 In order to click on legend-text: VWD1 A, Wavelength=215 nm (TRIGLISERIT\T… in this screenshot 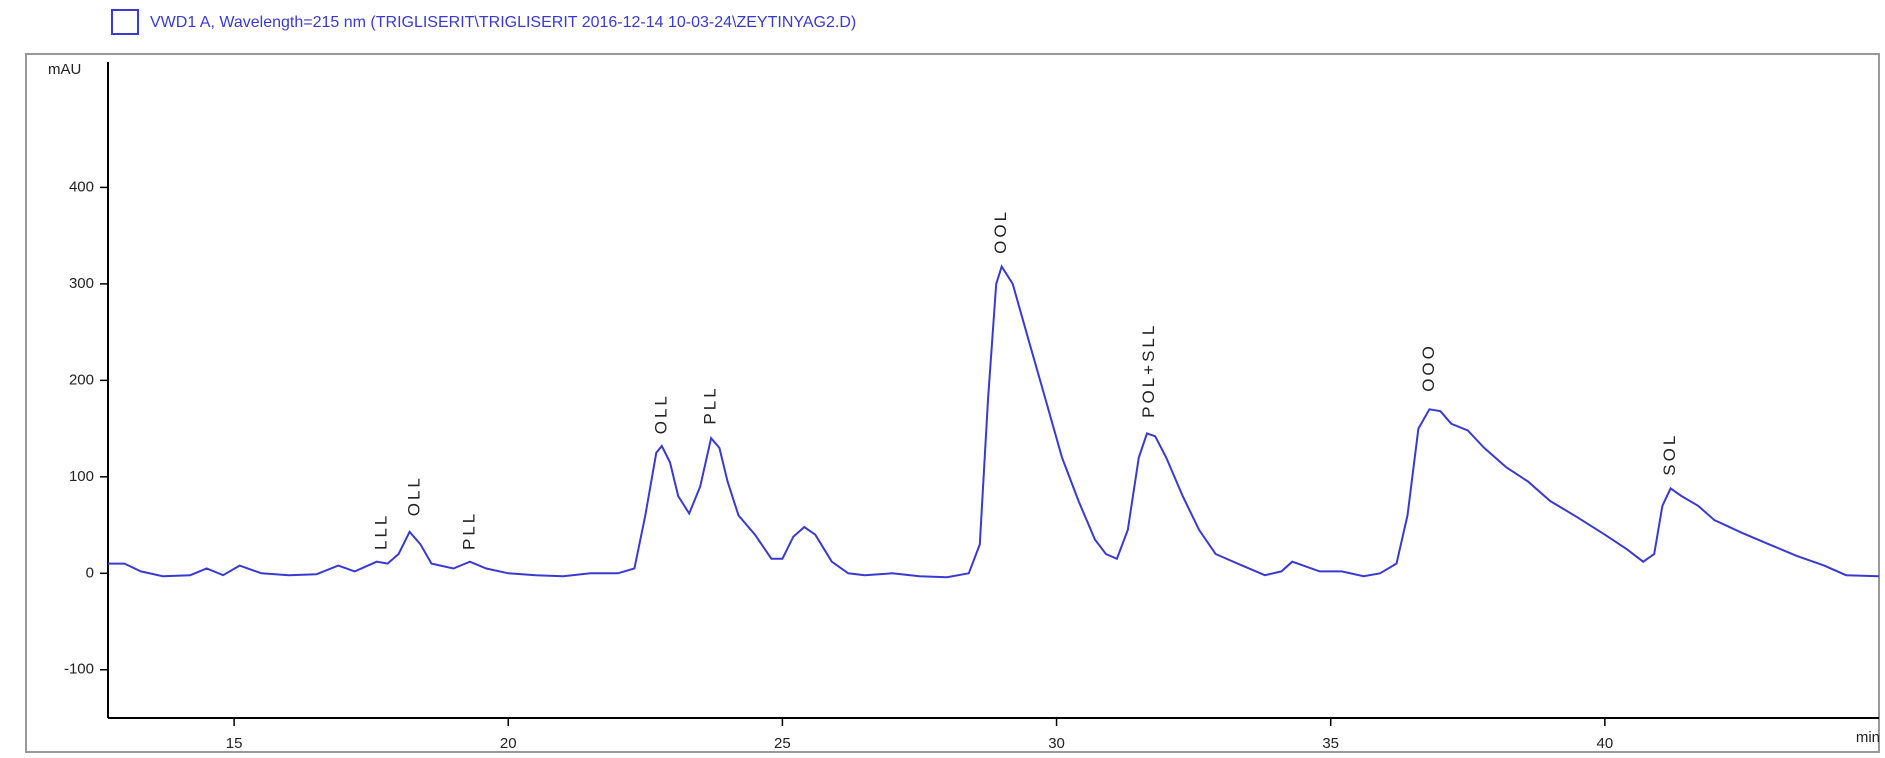, I will do `click(503, 22)`.